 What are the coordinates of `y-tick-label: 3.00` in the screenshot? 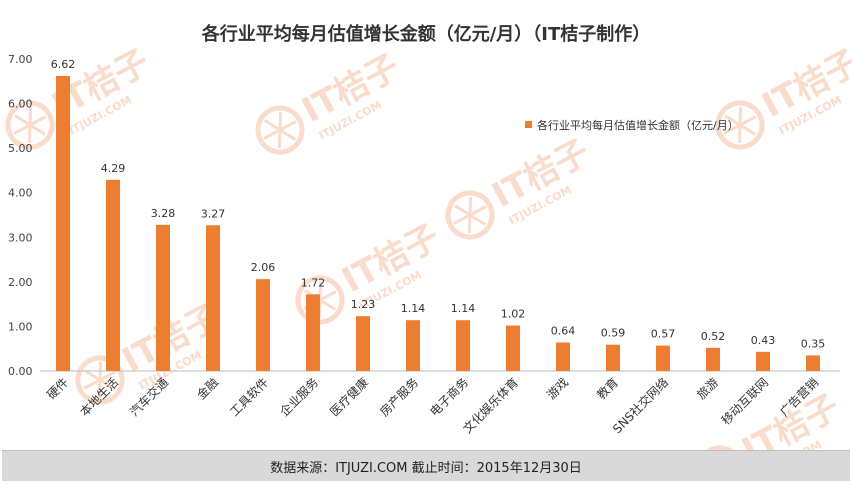 It's located at (20, 237).